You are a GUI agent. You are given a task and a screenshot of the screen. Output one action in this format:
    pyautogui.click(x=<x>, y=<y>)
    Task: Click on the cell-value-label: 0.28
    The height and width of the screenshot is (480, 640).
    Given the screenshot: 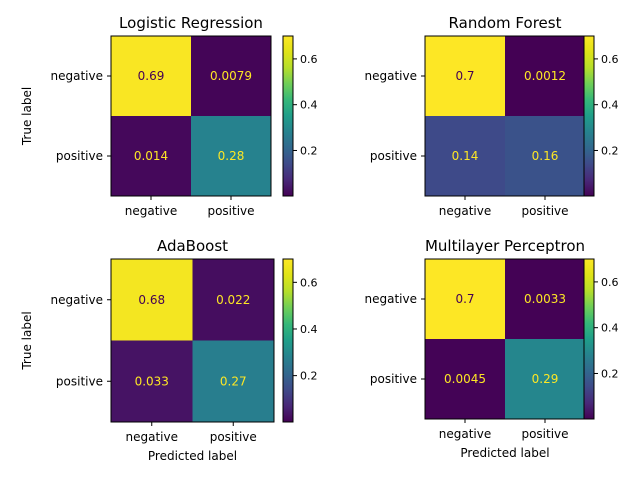 What is the action you would take?
    pyautogui.click(x=231, y=156)
    